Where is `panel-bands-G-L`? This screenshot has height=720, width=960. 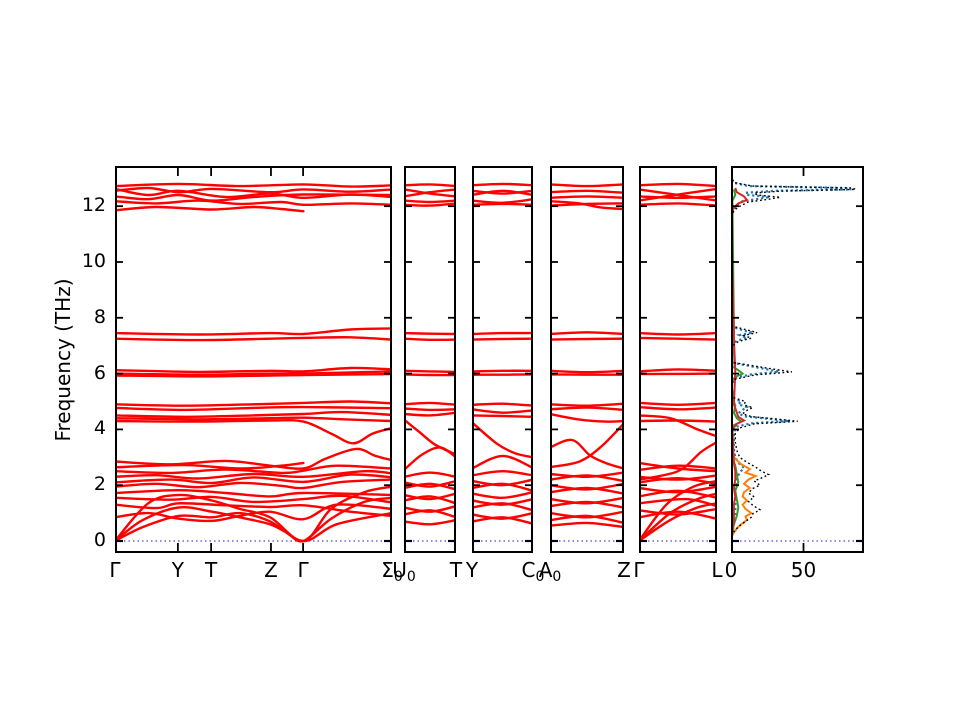 panel-bands-G-L is located at coordinates (678, 359).